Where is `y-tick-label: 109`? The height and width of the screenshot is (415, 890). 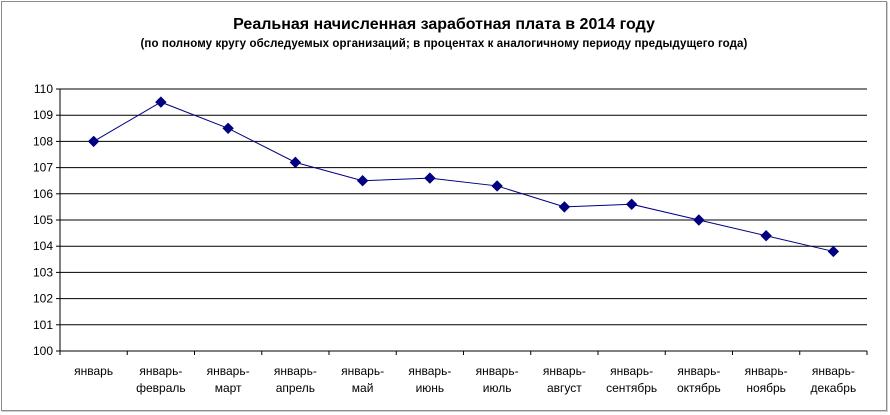 y-tick-label: 109 is located at coordinates (43, 115).